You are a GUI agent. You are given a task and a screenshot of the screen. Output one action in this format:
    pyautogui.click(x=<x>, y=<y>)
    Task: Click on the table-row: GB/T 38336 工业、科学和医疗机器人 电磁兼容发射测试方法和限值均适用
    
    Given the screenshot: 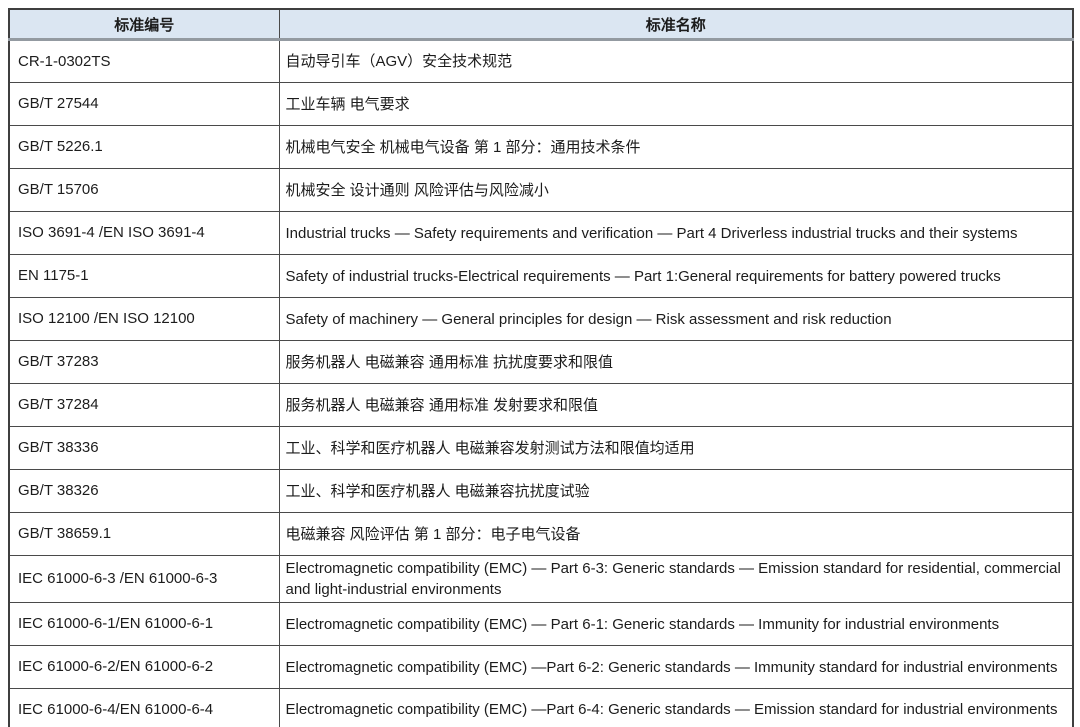 What is the action you would take?
    pyautogui.click(x=541, y=448)
    